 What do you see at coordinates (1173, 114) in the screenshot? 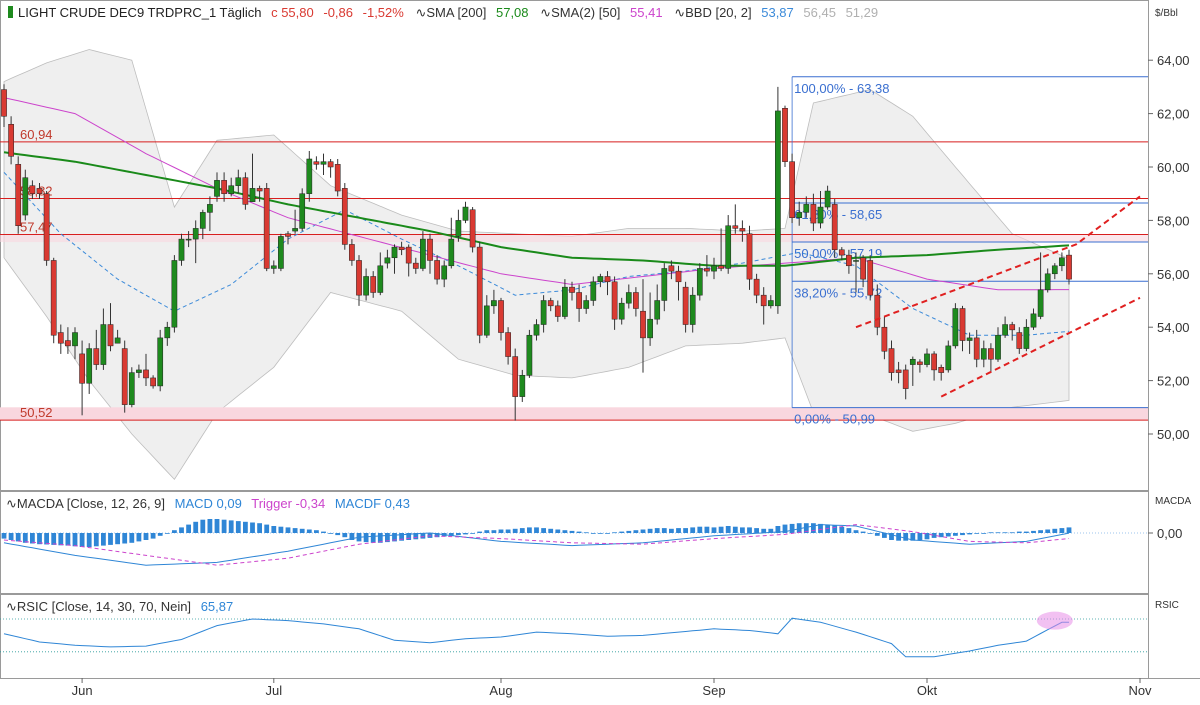
I see `y-tick-label: 62,00` at bounding box center [1173, 114].